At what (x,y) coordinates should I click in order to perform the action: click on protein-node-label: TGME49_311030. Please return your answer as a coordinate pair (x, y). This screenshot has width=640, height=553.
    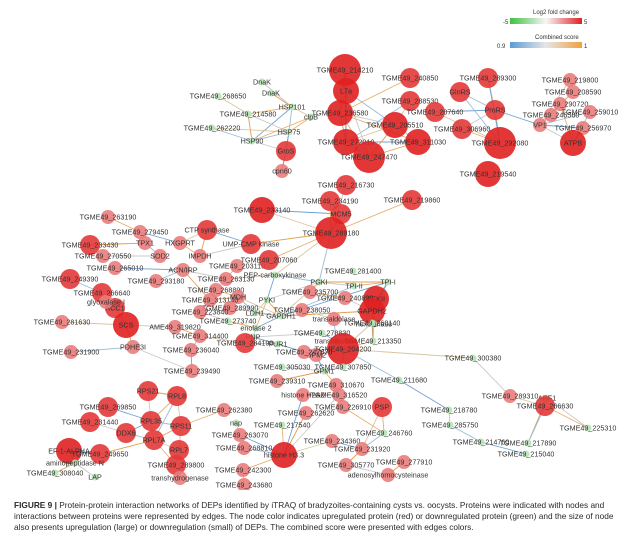
    Looking at the image, I should click on (418, 142).